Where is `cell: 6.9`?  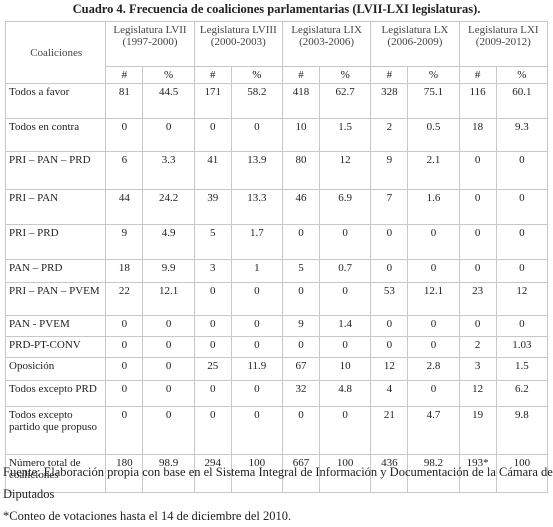
cell: 6.9 is located at coordinates (345, 207).